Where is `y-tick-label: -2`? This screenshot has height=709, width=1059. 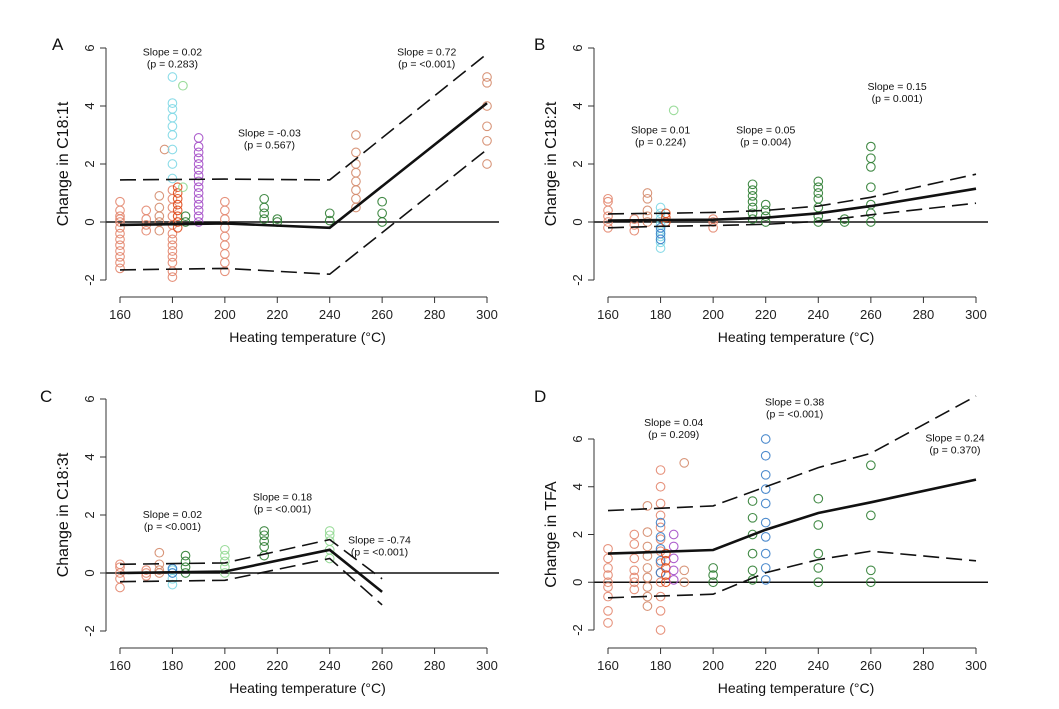
y-tick-label: -2 is located at coordinates (89, 631).